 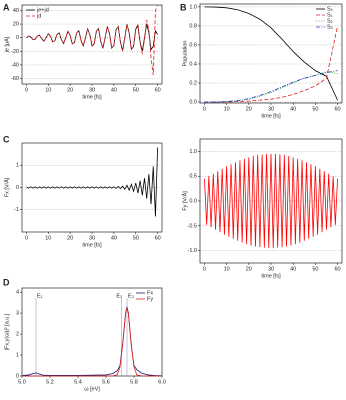 What do you see at coordinates (193, 64) in the screenshot?
I see `y-tick-label: 0.4` at bounding box center [193, 64].